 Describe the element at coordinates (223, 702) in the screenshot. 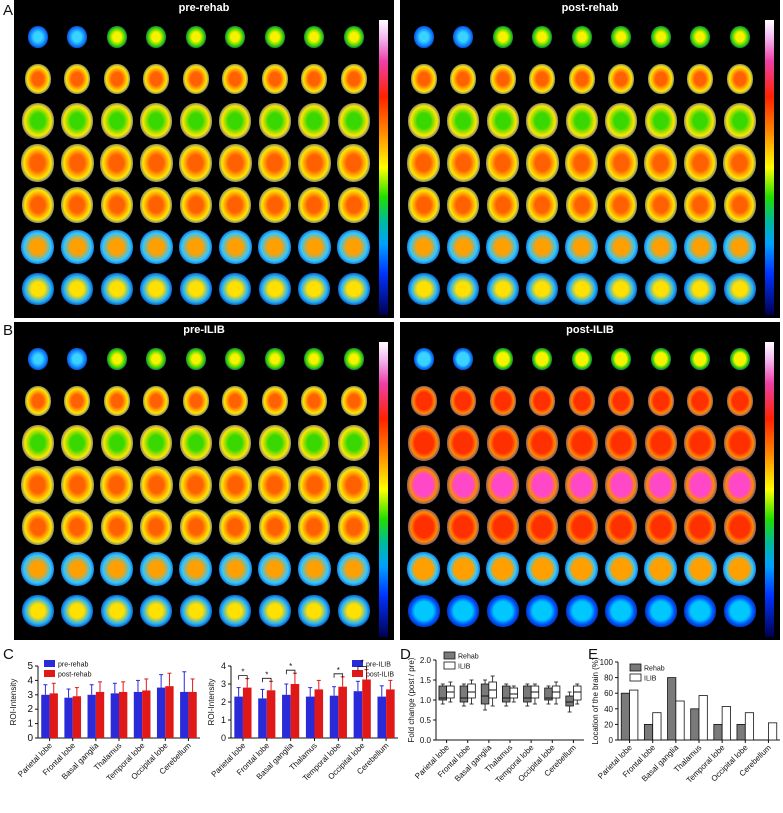

I see `y-tick-label: 2` at that location.